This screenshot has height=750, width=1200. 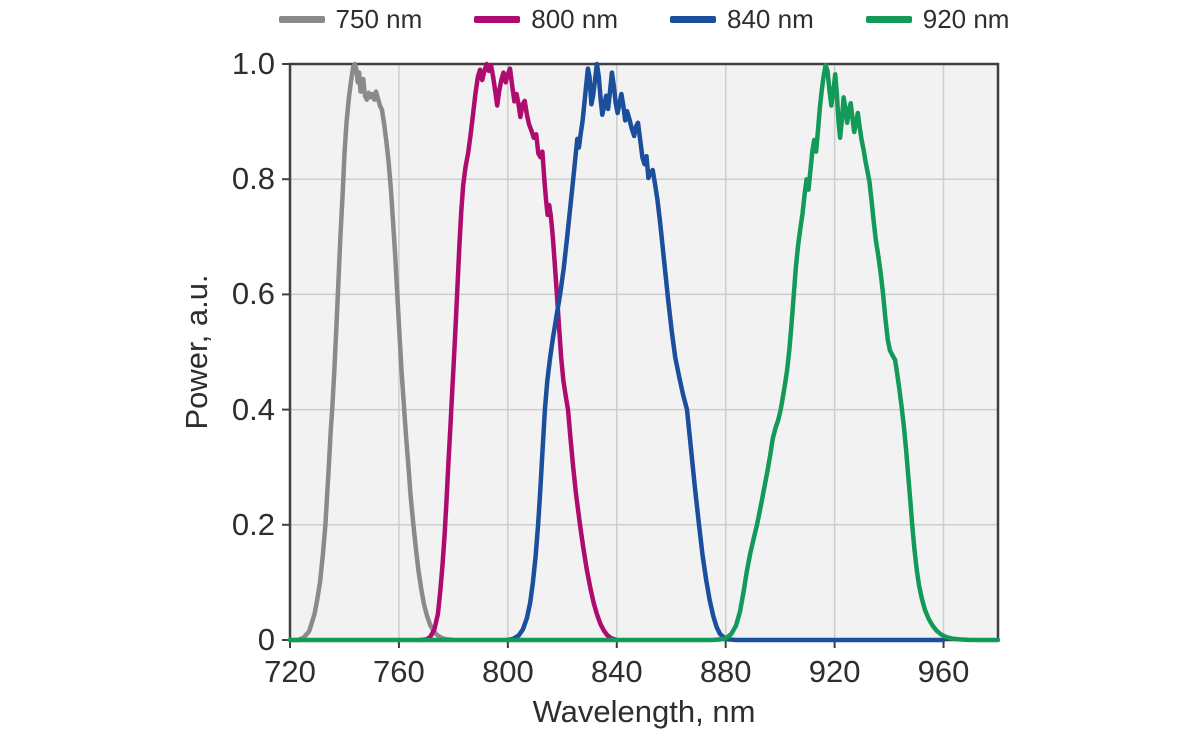 I want to click on legend-item: 800 nm, so click(x=546, y=19).